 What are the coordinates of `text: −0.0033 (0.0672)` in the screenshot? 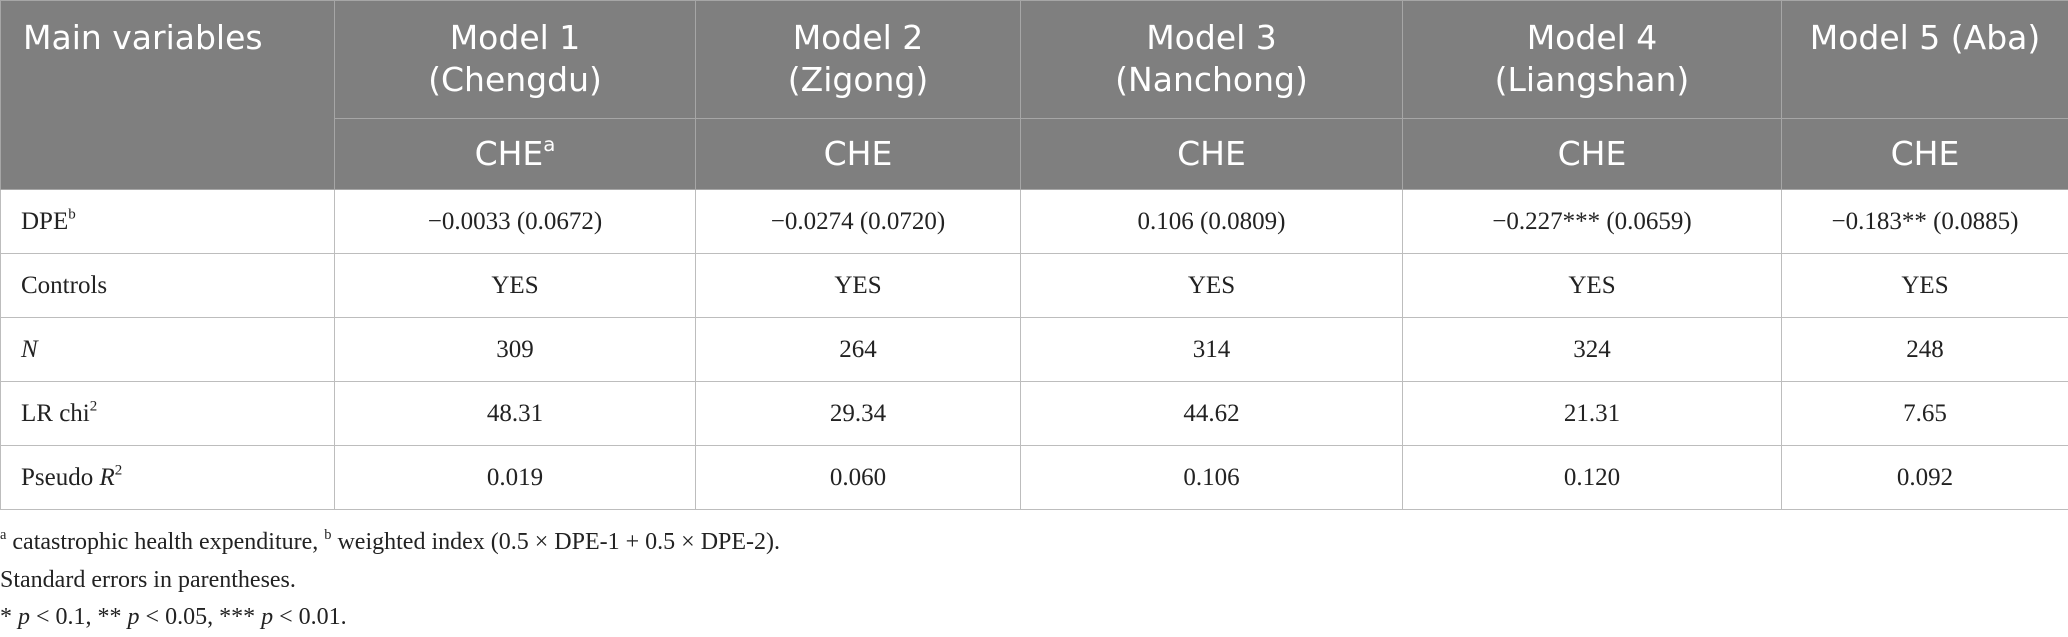 It's located at (515, 221).